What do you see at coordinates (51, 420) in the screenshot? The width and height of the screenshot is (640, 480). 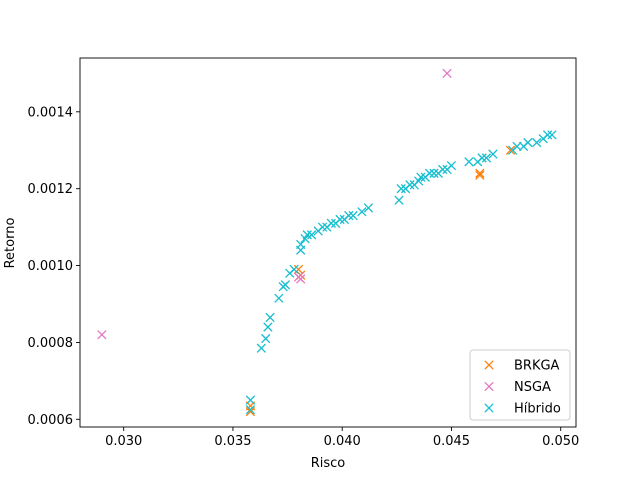 I see `y-tick-label: 0.0006` at bounding box center [51, 420].